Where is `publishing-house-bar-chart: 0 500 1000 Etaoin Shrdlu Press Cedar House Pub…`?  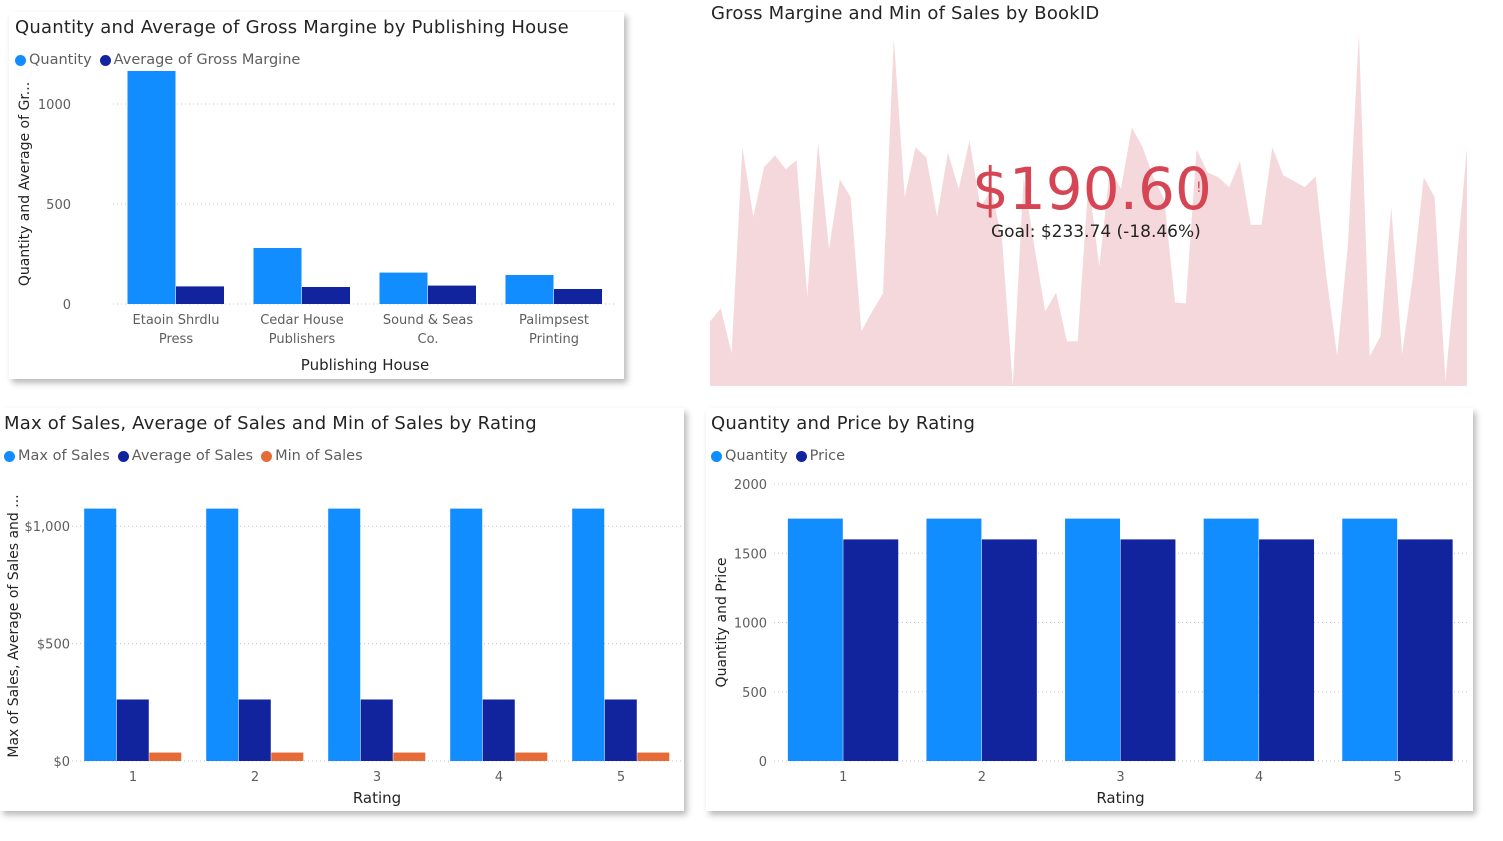
publishing-house-bar-chart: 0 500 1000 Etaoin Shrdlu Press Cedar House Pub… is located at coordinates (317, 222).